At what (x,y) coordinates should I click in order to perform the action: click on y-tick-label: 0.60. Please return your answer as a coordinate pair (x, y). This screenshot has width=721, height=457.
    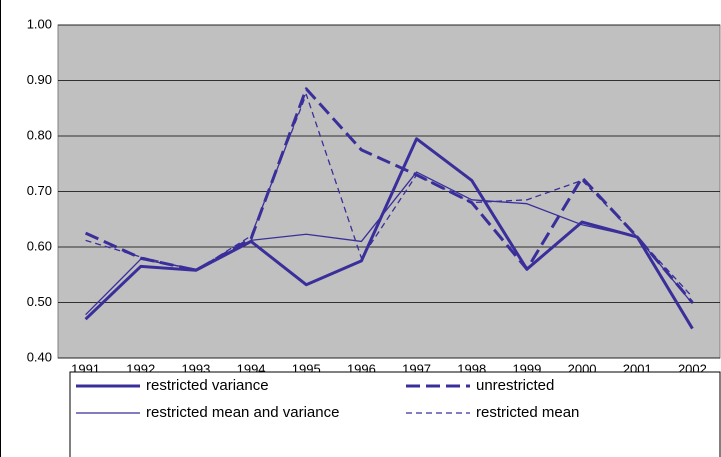
    Looking at the image, I should click on (39, 245).